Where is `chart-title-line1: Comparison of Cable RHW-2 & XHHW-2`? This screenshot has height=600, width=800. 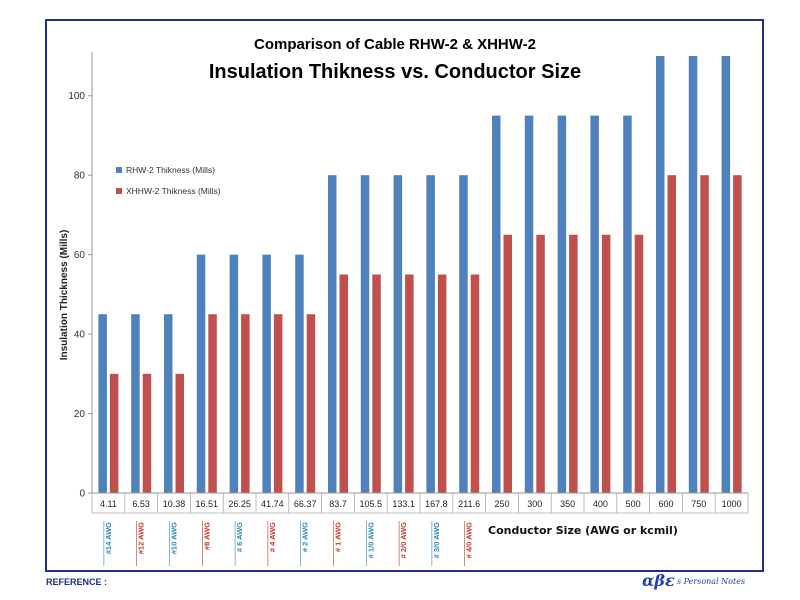 chart-title-line1: Comparison of Cable RHW-2 & XHHW-2 is located at coordinates (395, 44).